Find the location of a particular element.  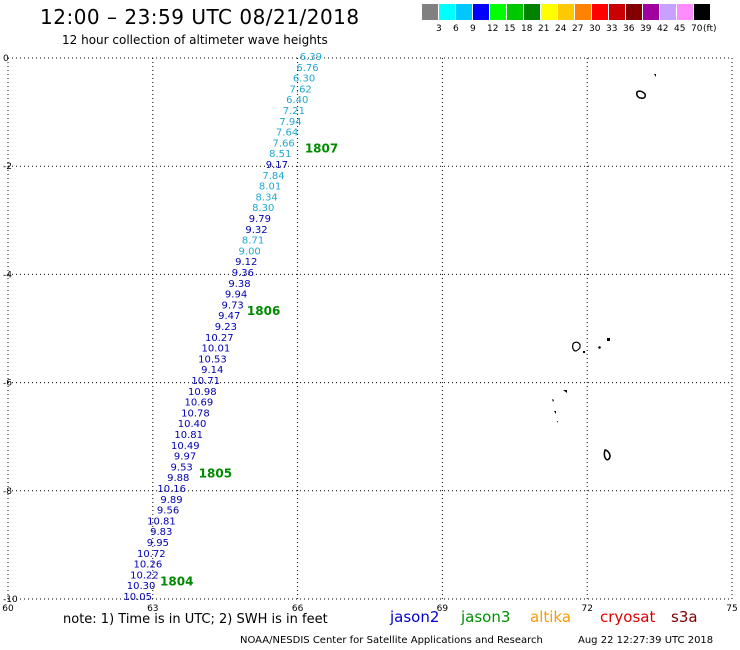

swh-value: 10.81 is located at coordinates (161, 521).